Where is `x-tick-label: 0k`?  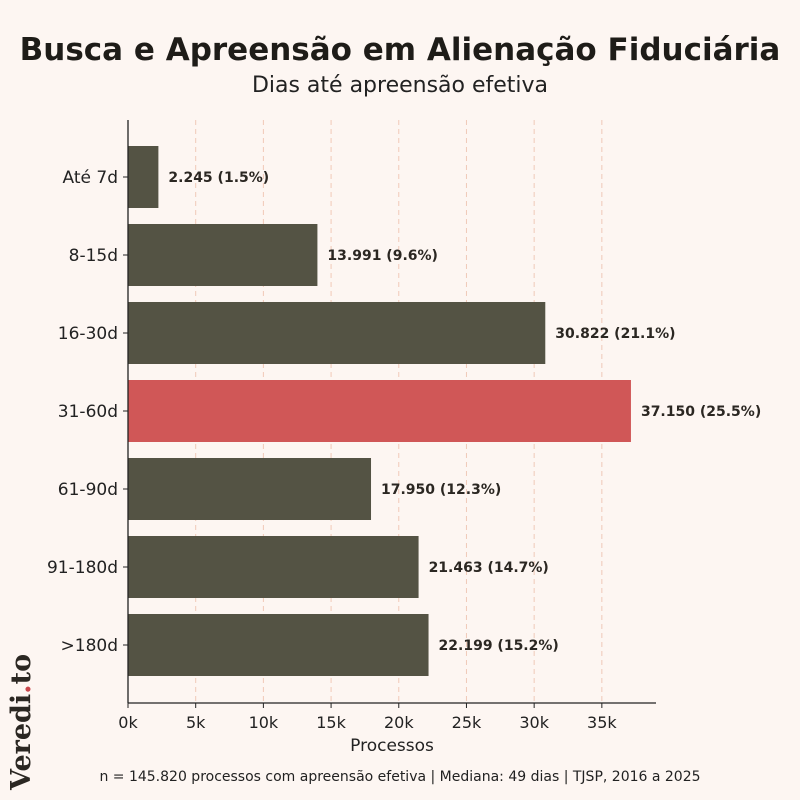 x-tick-label: 0k is located at coordinates (128, 722).